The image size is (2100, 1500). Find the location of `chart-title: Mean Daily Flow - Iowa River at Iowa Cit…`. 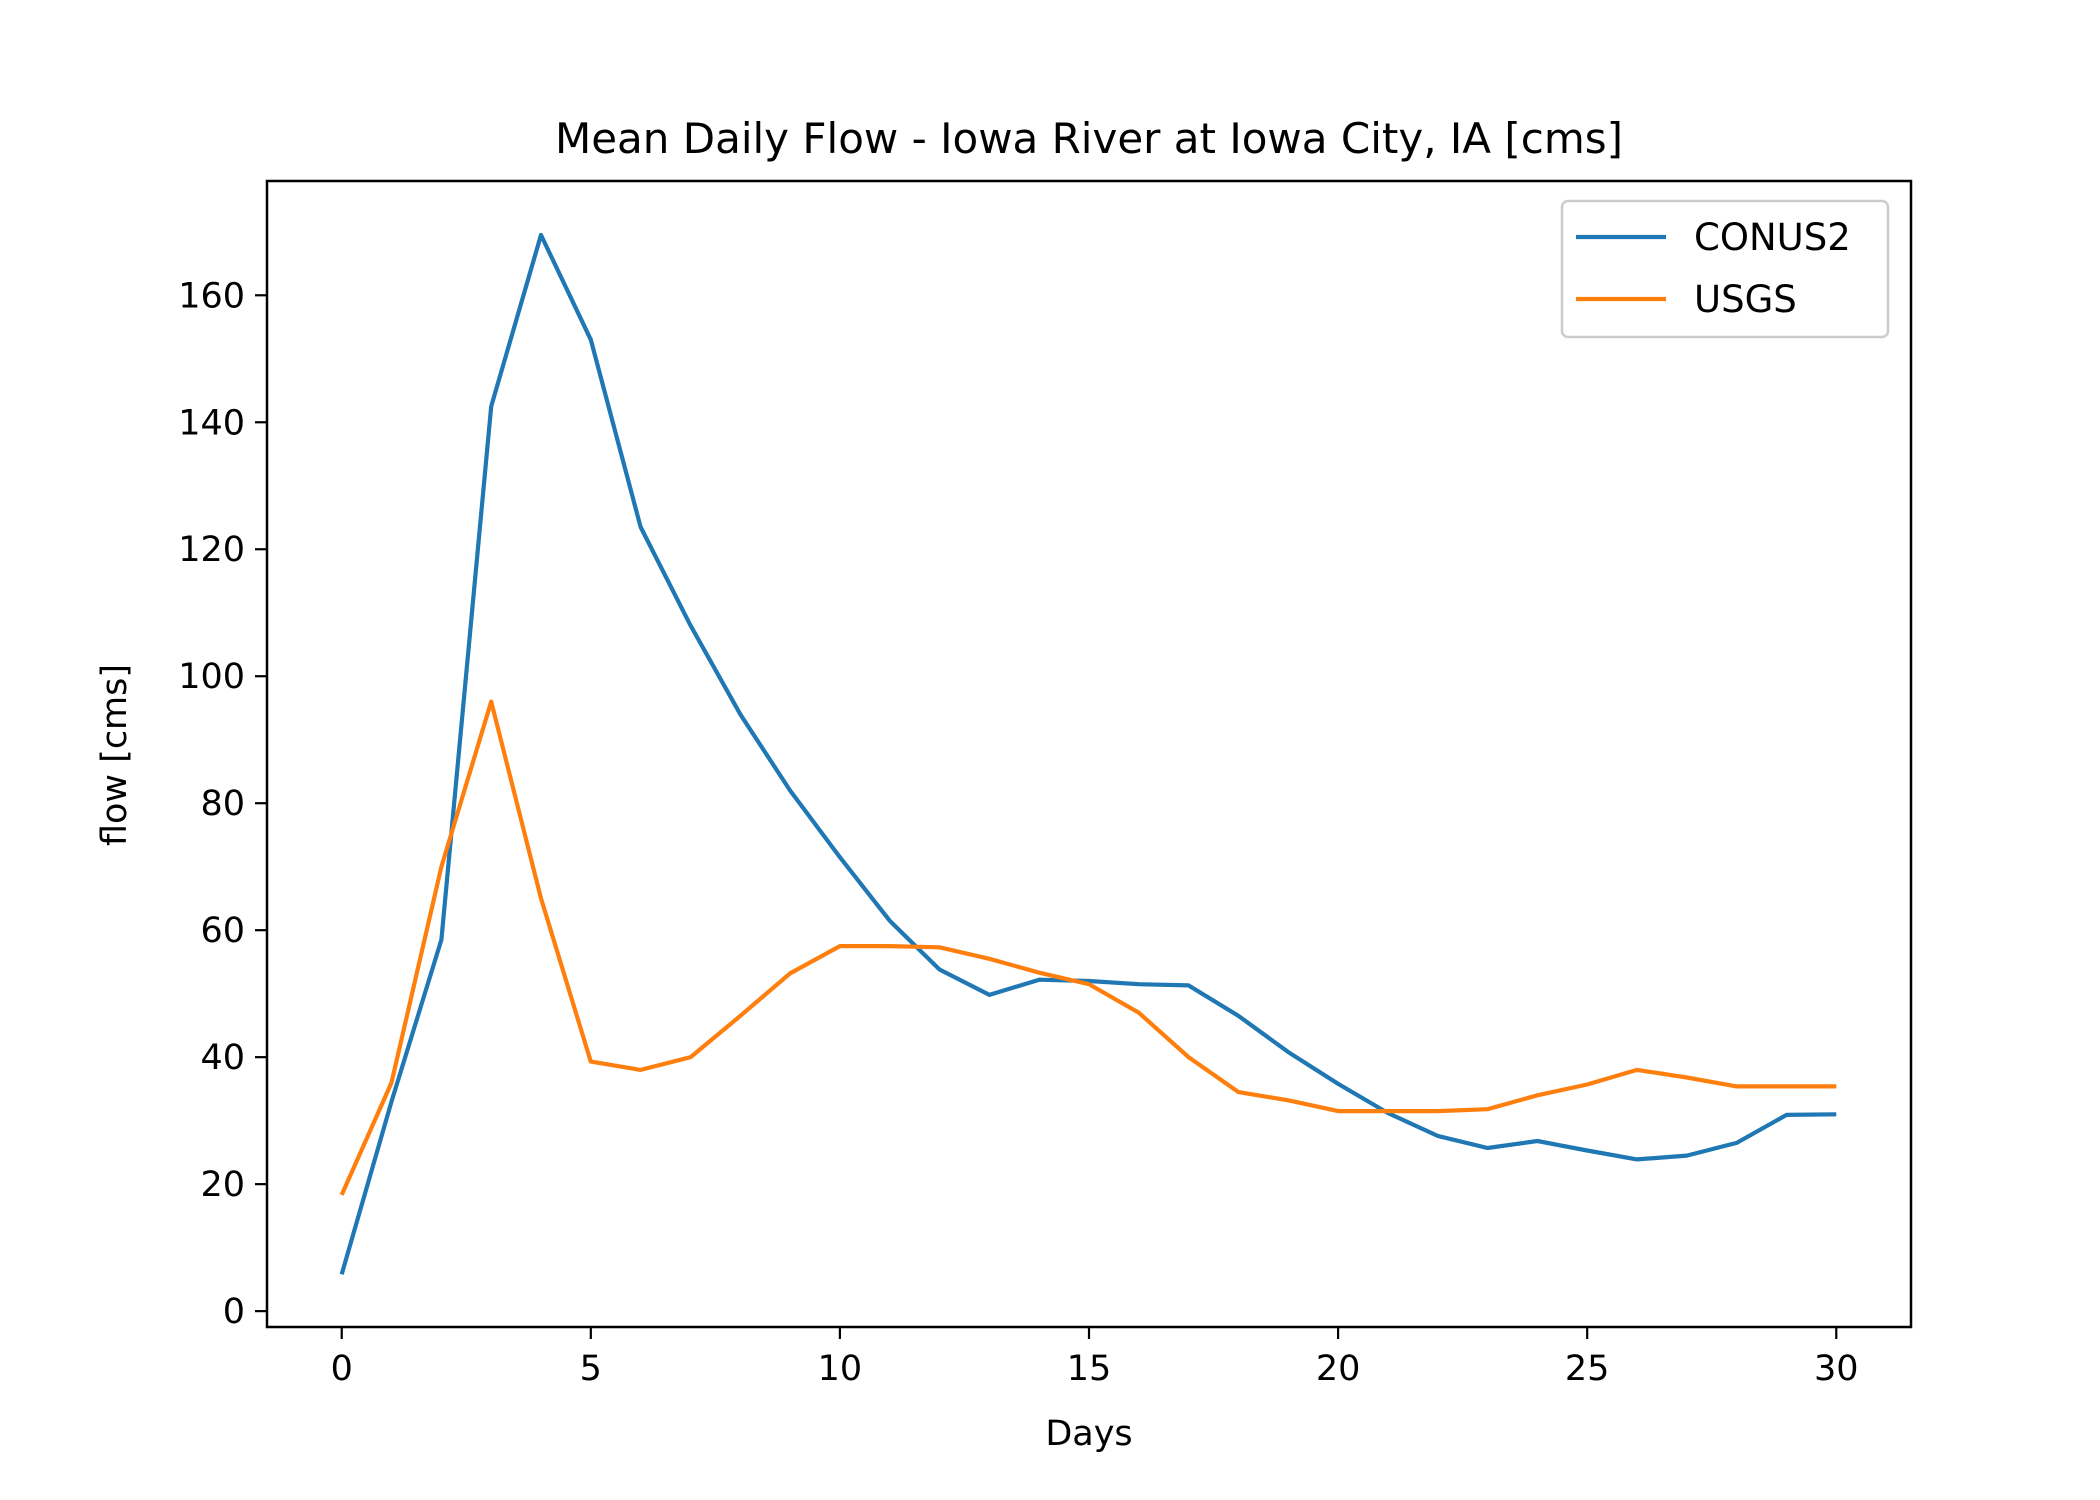

chart-title: Mean Daily Flow - Iowa River at Iowa Cit… is located at coordinates (1089, 138).